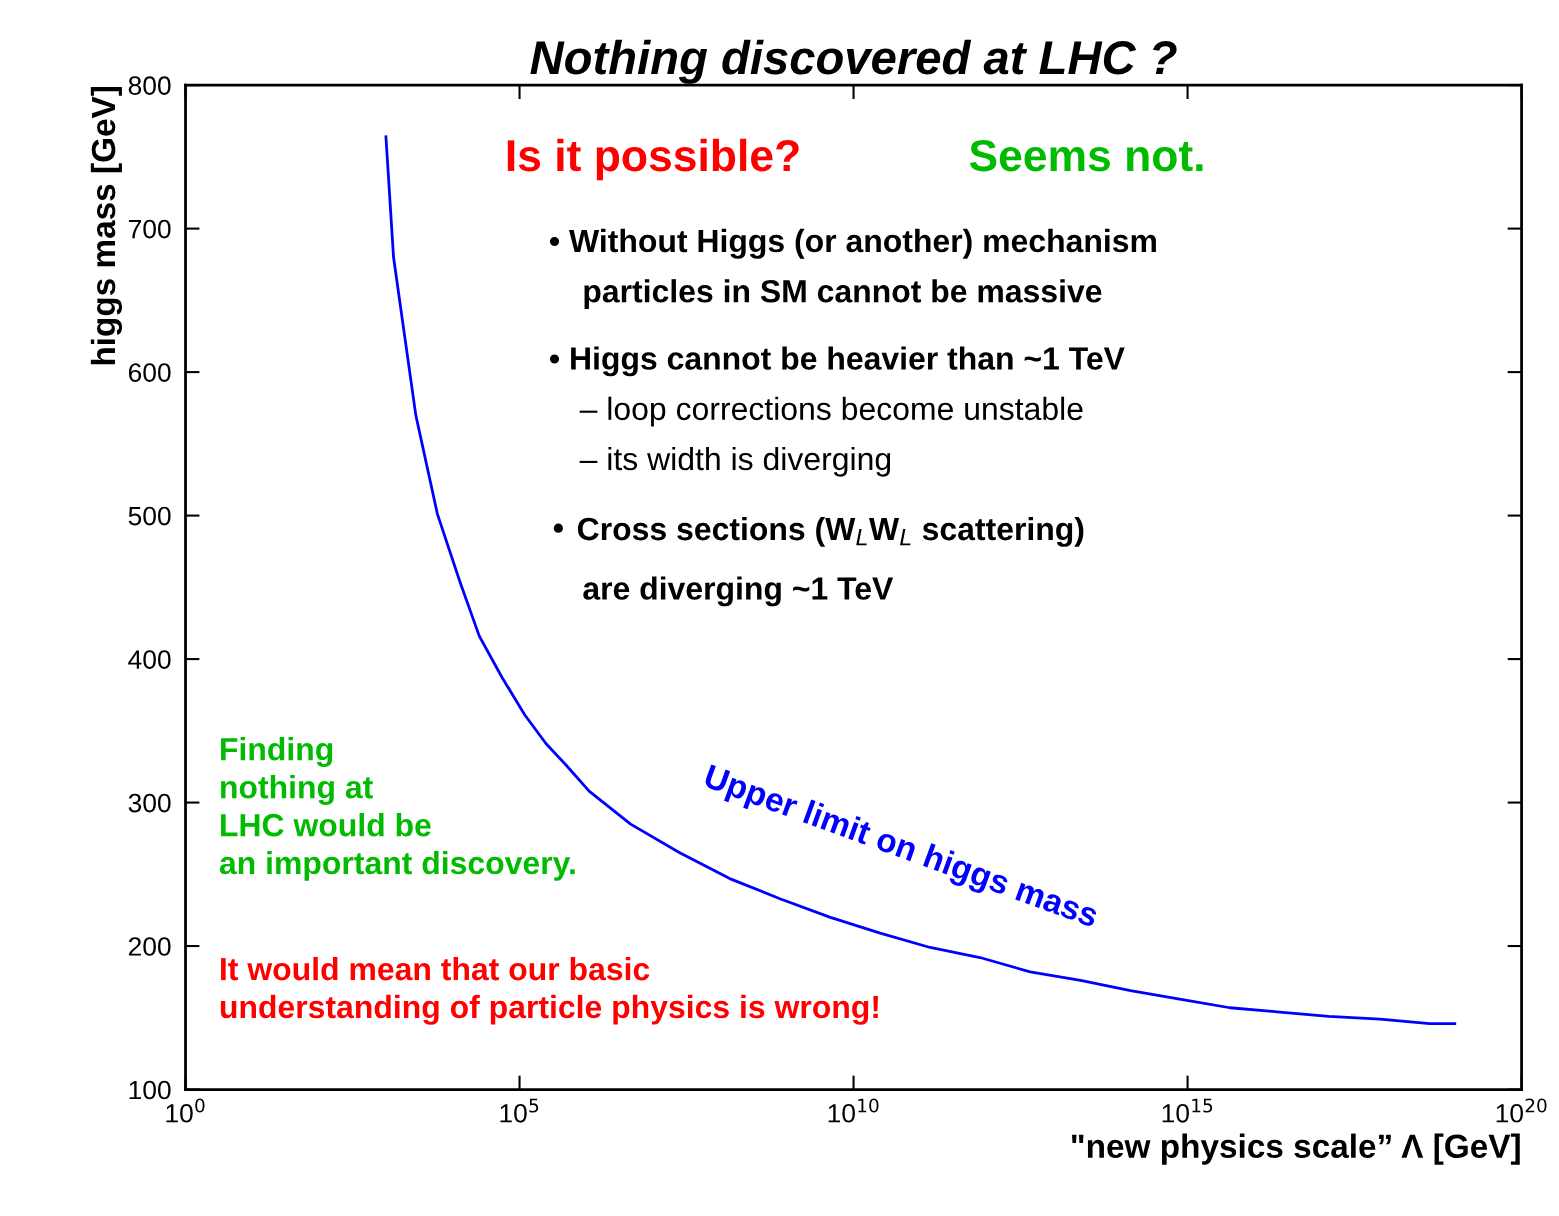  Describe the element at coordinates (149, 516) in the screenshot. I see `y-tick-label: 500` at that location.